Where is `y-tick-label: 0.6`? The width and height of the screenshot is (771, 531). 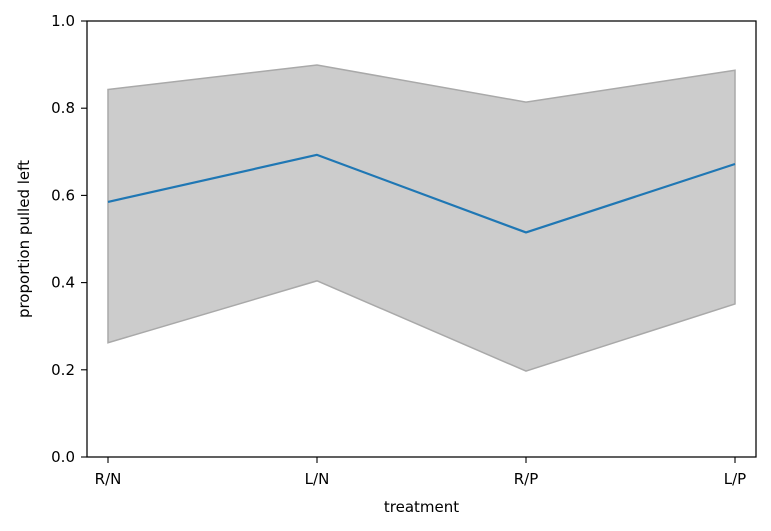
y-tick-label: 0.6 is located at coordinates (63, 195).